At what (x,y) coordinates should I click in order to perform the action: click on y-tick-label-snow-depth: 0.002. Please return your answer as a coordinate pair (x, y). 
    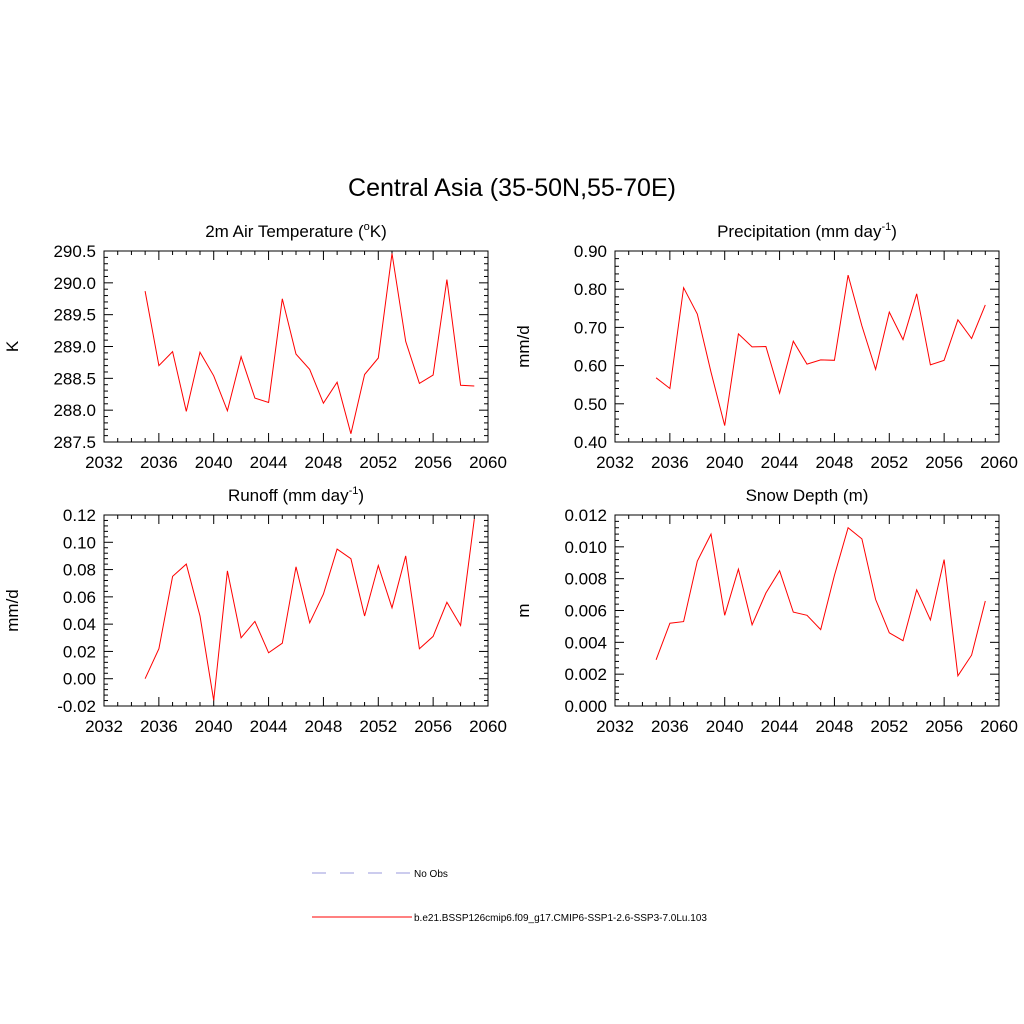
    Looking at the image, I should click on (585, 674).